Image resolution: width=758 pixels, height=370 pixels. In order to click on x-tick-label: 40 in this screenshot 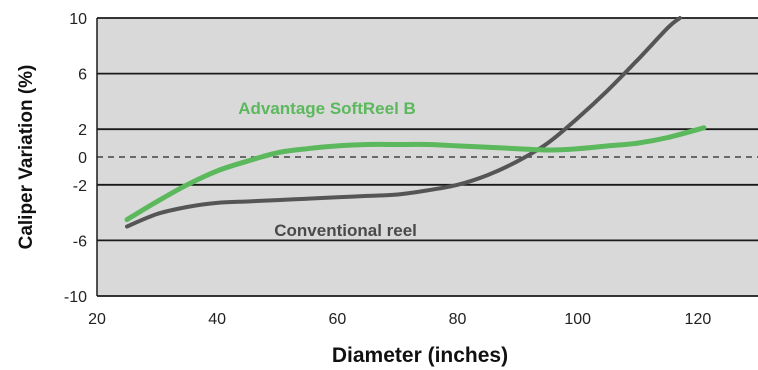, I will do `click(217, 319)`.